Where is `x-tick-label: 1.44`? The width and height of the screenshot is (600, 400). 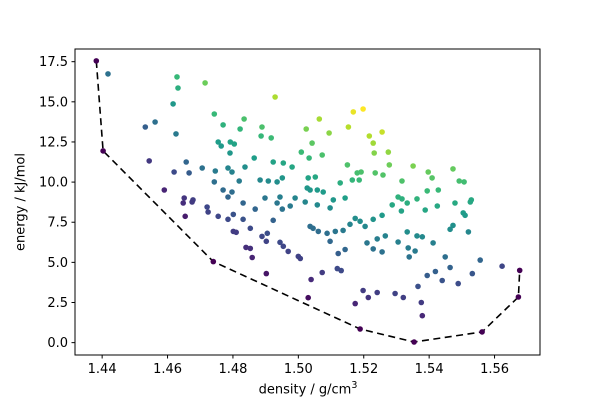
x-tick-label: 1.44 is located at coordinates (102, 369).